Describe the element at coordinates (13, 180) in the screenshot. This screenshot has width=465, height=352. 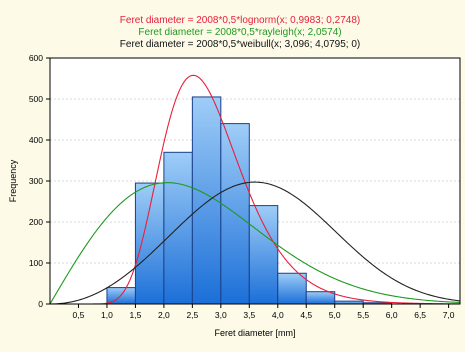
I see `y-axis-title: Frequency` at that location.